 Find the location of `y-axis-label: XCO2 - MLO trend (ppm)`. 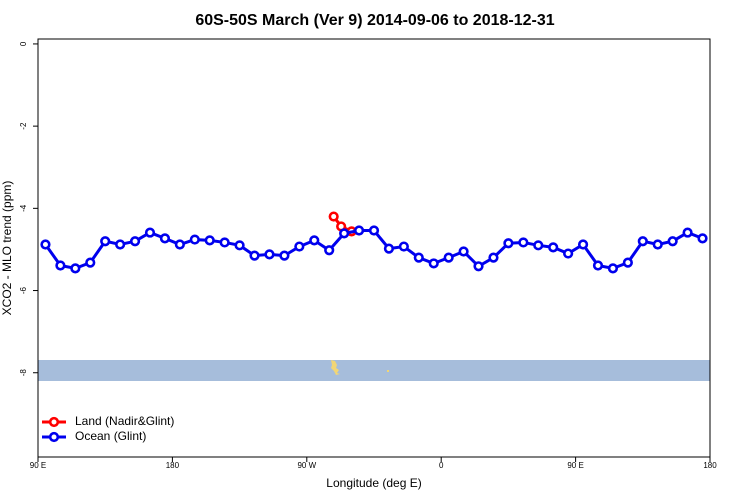

y-axis-label: XCO2 - MLO trend (ppm) is located at coordinates (7, 248).